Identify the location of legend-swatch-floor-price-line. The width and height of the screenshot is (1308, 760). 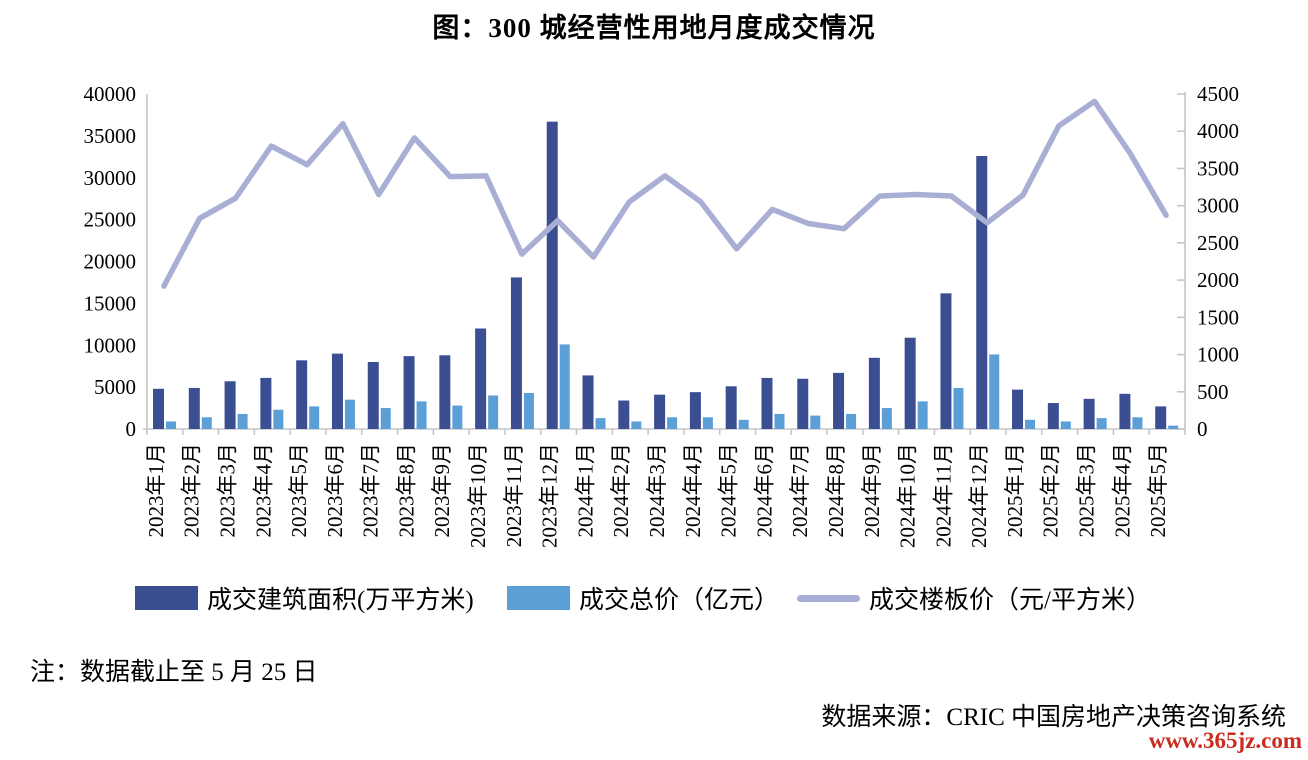
(828, 598).